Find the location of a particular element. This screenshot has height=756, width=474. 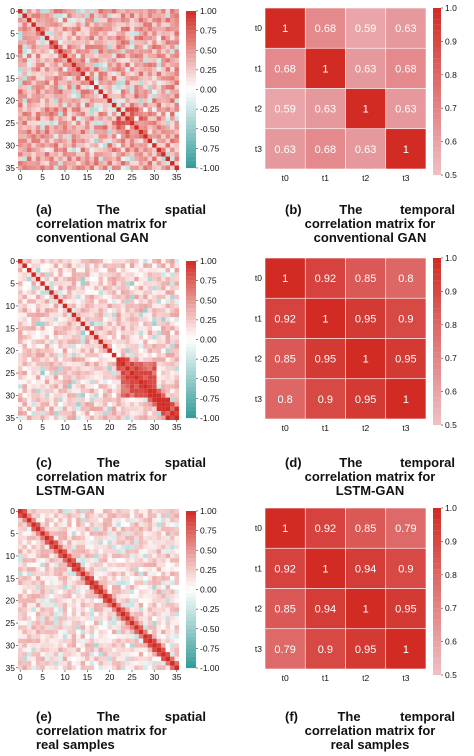

cell-value-label: 0.63 is located at coordinates (325, 110).